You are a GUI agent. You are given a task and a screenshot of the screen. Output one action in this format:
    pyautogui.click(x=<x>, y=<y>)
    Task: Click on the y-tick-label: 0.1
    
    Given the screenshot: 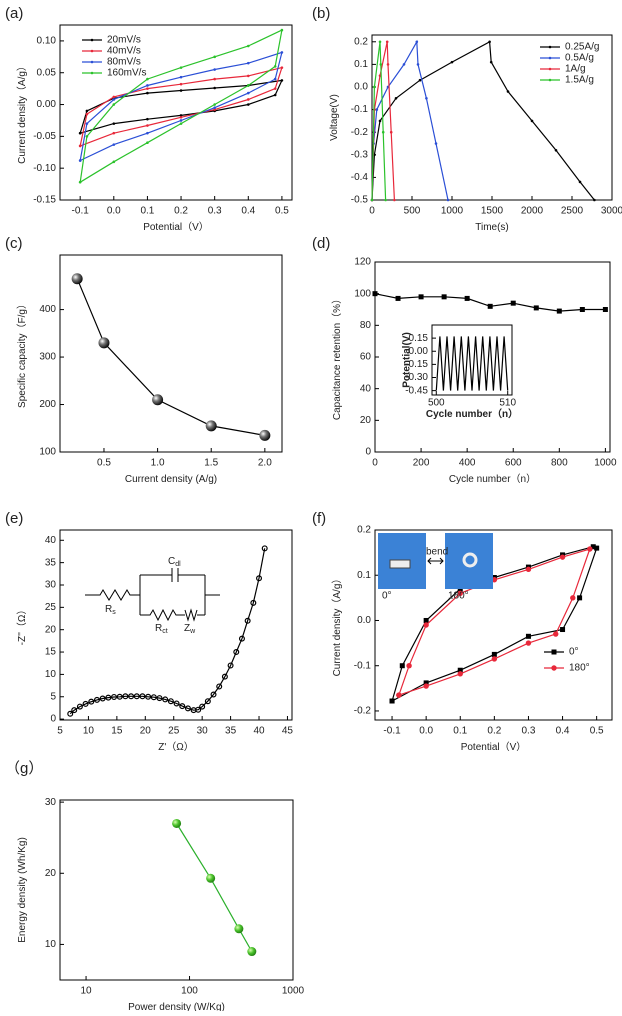 What is the action you would take?
    pyautogui.click(x=361, y=64)
    